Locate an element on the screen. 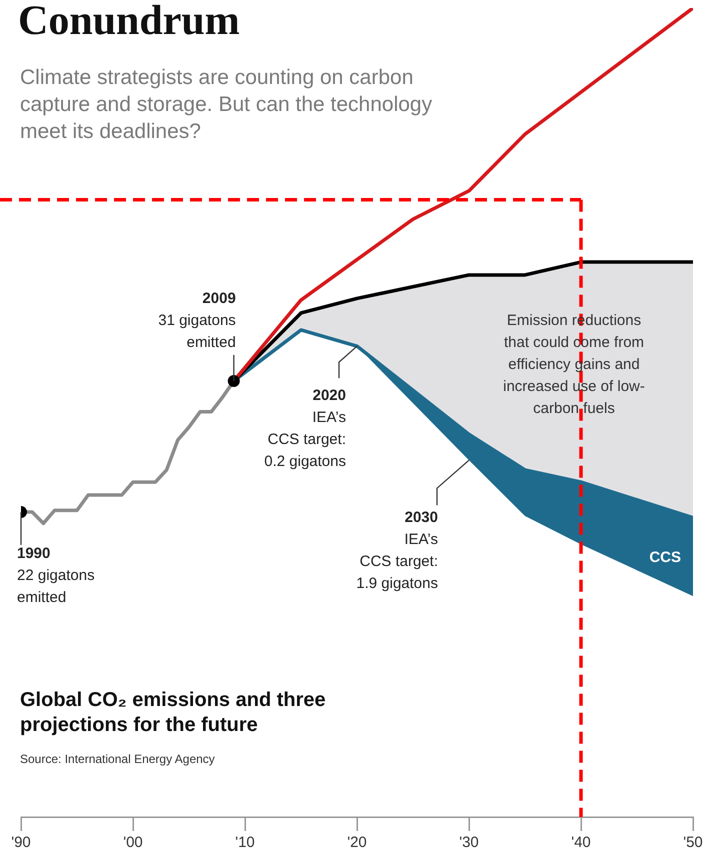  annotation: 1990 22 gigatons emitted is located at coordinates (56, 575).